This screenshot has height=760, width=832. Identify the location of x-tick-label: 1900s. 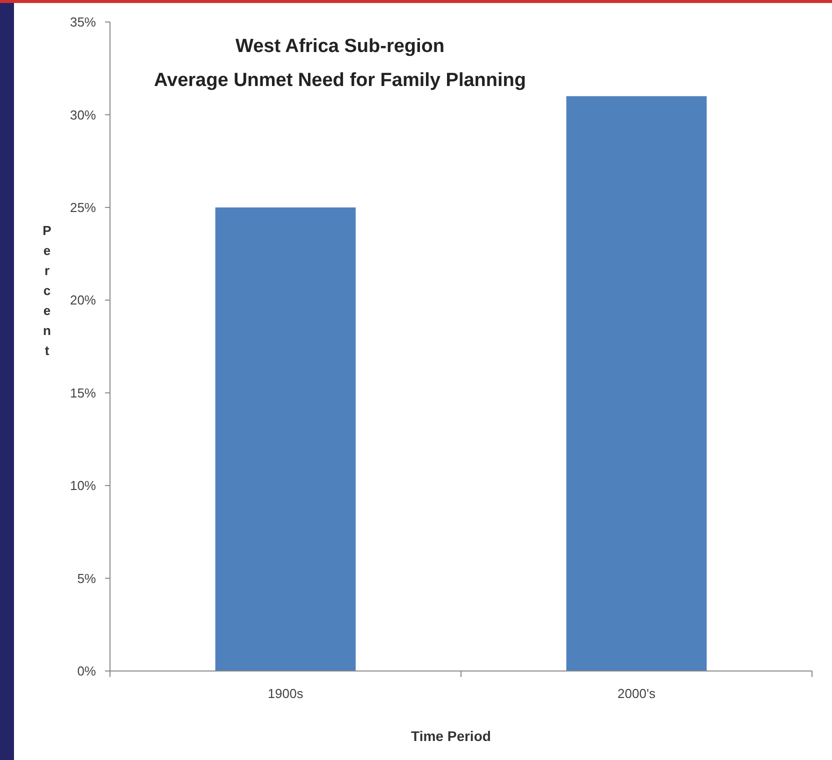
(286, 693).